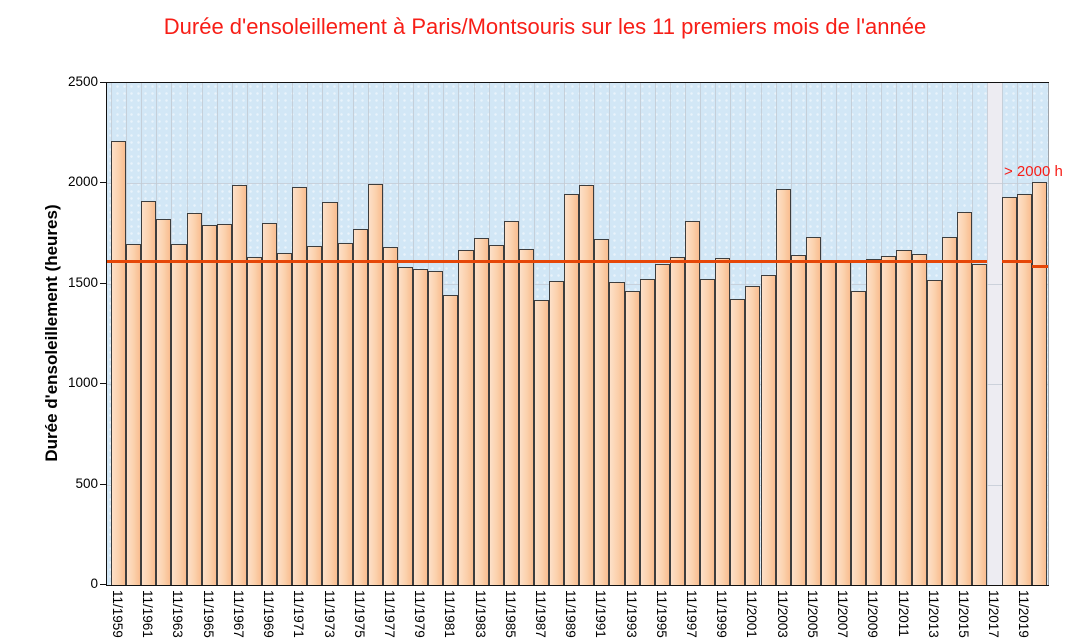  Describe the element at coordinates (782, 614) in the screenshot. I see `x-tick-label: 11/2003` at that location.